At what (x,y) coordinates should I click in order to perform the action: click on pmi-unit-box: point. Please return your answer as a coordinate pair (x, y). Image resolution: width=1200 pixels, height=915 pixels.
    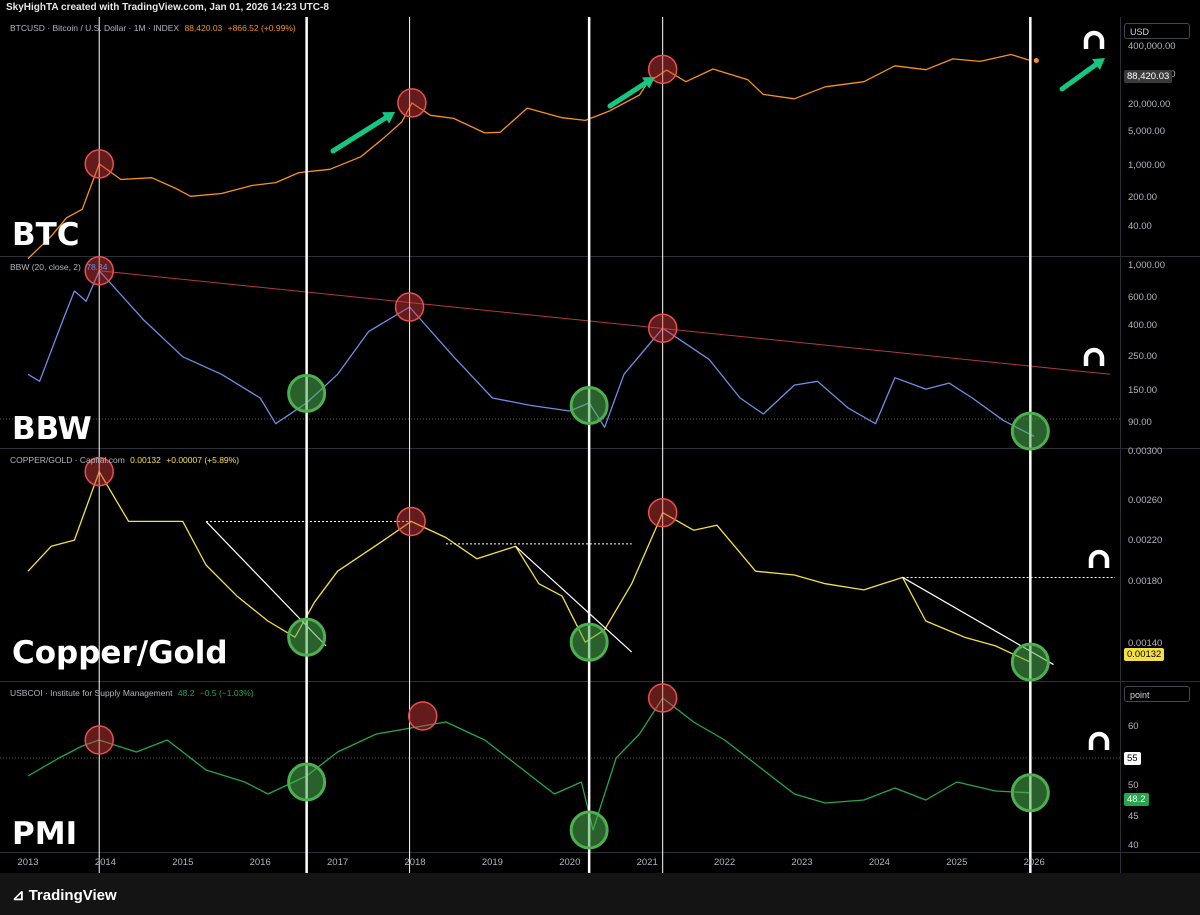
    Looking at the image, I should click on (1157, 694).